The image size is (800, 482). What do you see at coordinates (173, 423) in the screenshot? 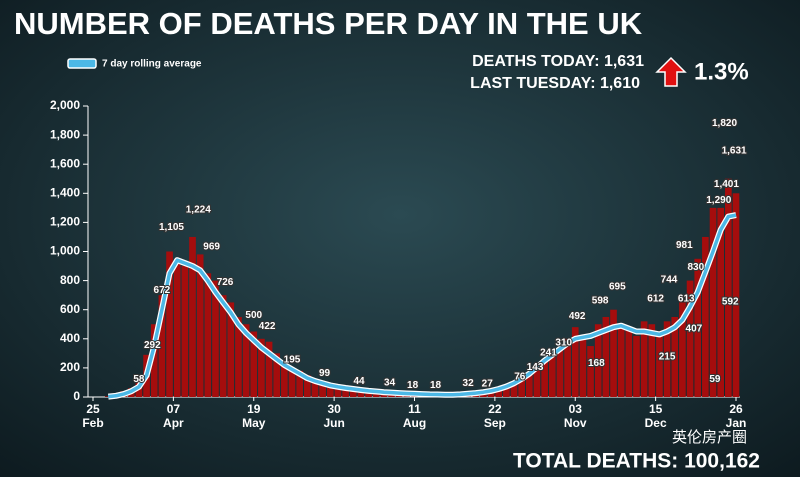
I see `x-tick-month: Apr` at bounding box center [173, 423].